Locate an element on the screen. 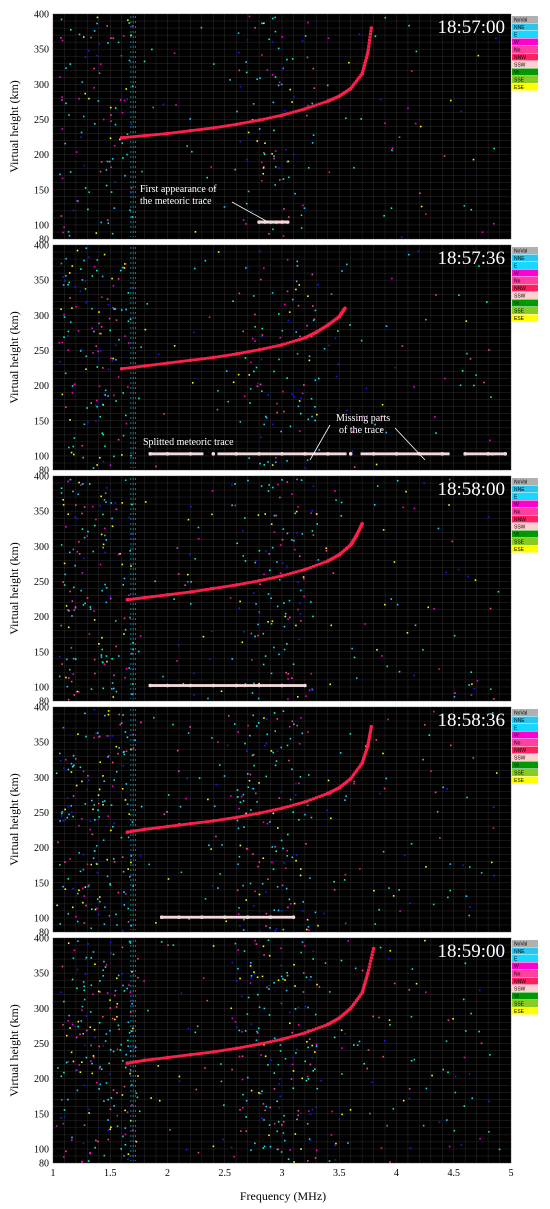 Image resolution: width=550 pixels, height=1209 pixels. legend-label: ESE is located at coordinates (519, 550).